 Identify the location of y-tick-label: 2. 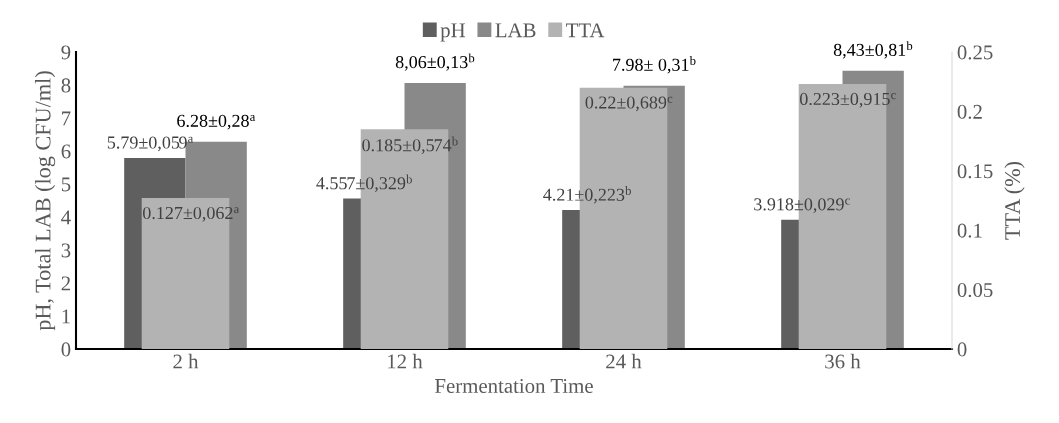
(65, 283).